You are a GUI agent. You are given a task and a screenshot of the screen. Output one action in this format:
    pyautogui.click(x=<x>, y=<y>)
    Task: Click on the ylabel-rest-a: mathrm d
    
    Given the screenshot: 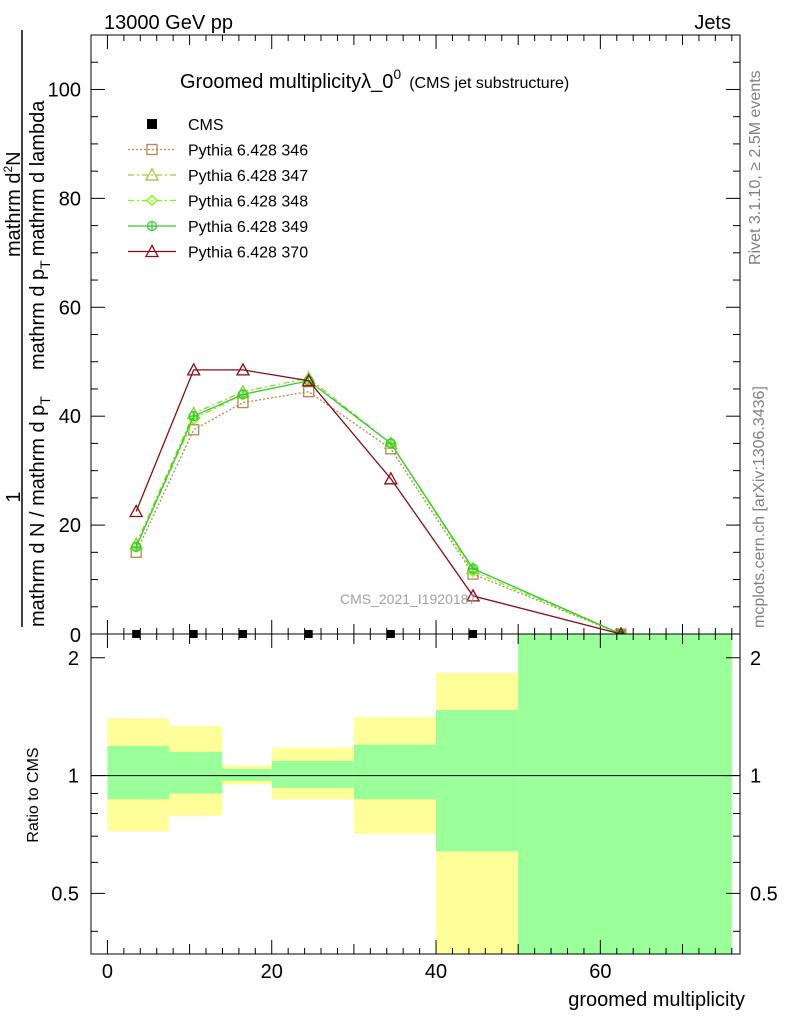 What is the action you would take?
    pyautogui.click(x=14, y=215)
    